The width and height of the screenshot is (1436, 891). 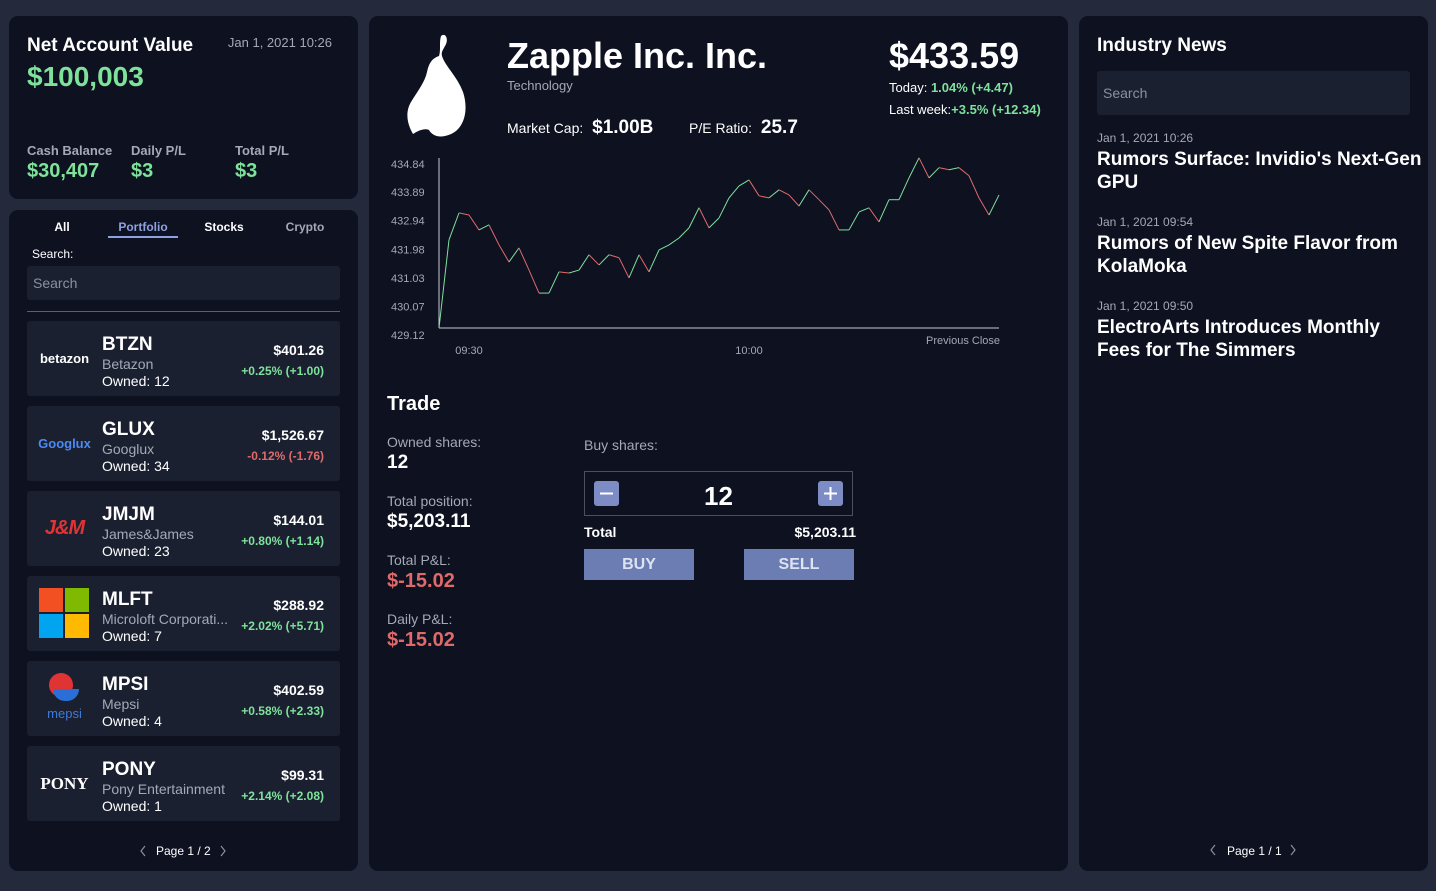 I want to click on search-input: Search, so click(x=183, y=283).